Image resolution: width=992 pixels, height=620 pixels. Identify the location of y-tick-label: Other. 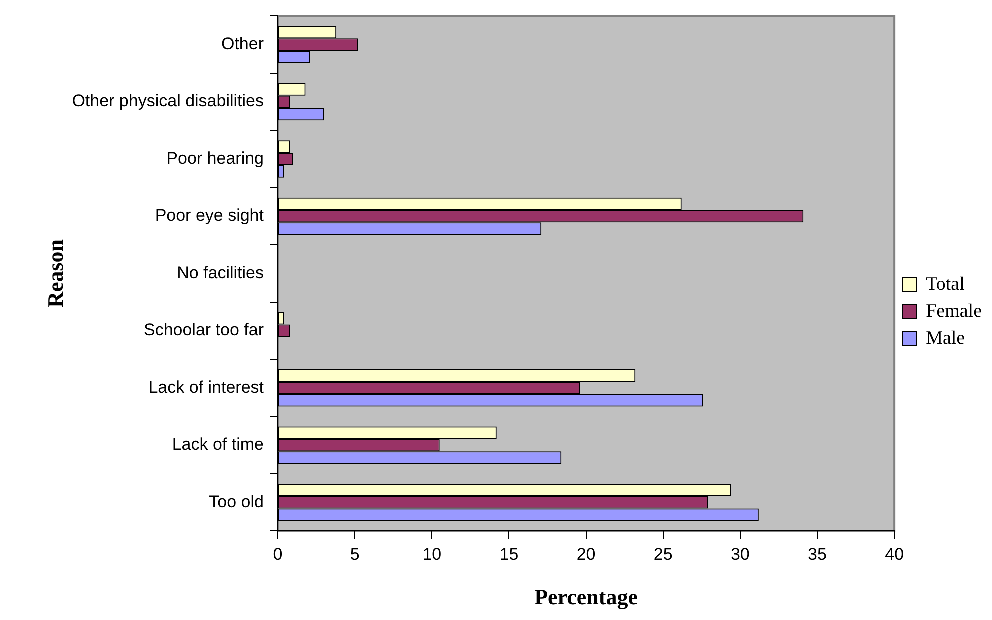
(242, 44).